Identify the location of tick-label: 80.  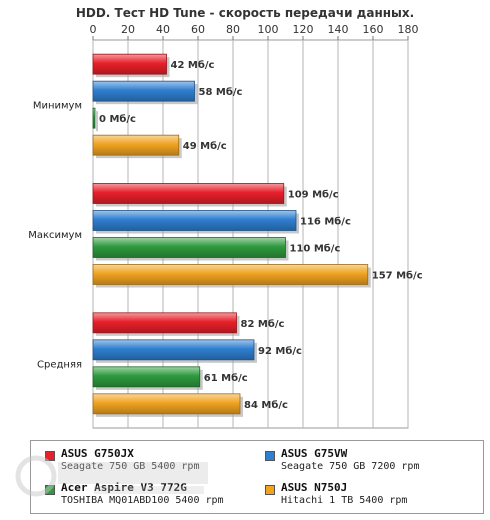
(233, 29).